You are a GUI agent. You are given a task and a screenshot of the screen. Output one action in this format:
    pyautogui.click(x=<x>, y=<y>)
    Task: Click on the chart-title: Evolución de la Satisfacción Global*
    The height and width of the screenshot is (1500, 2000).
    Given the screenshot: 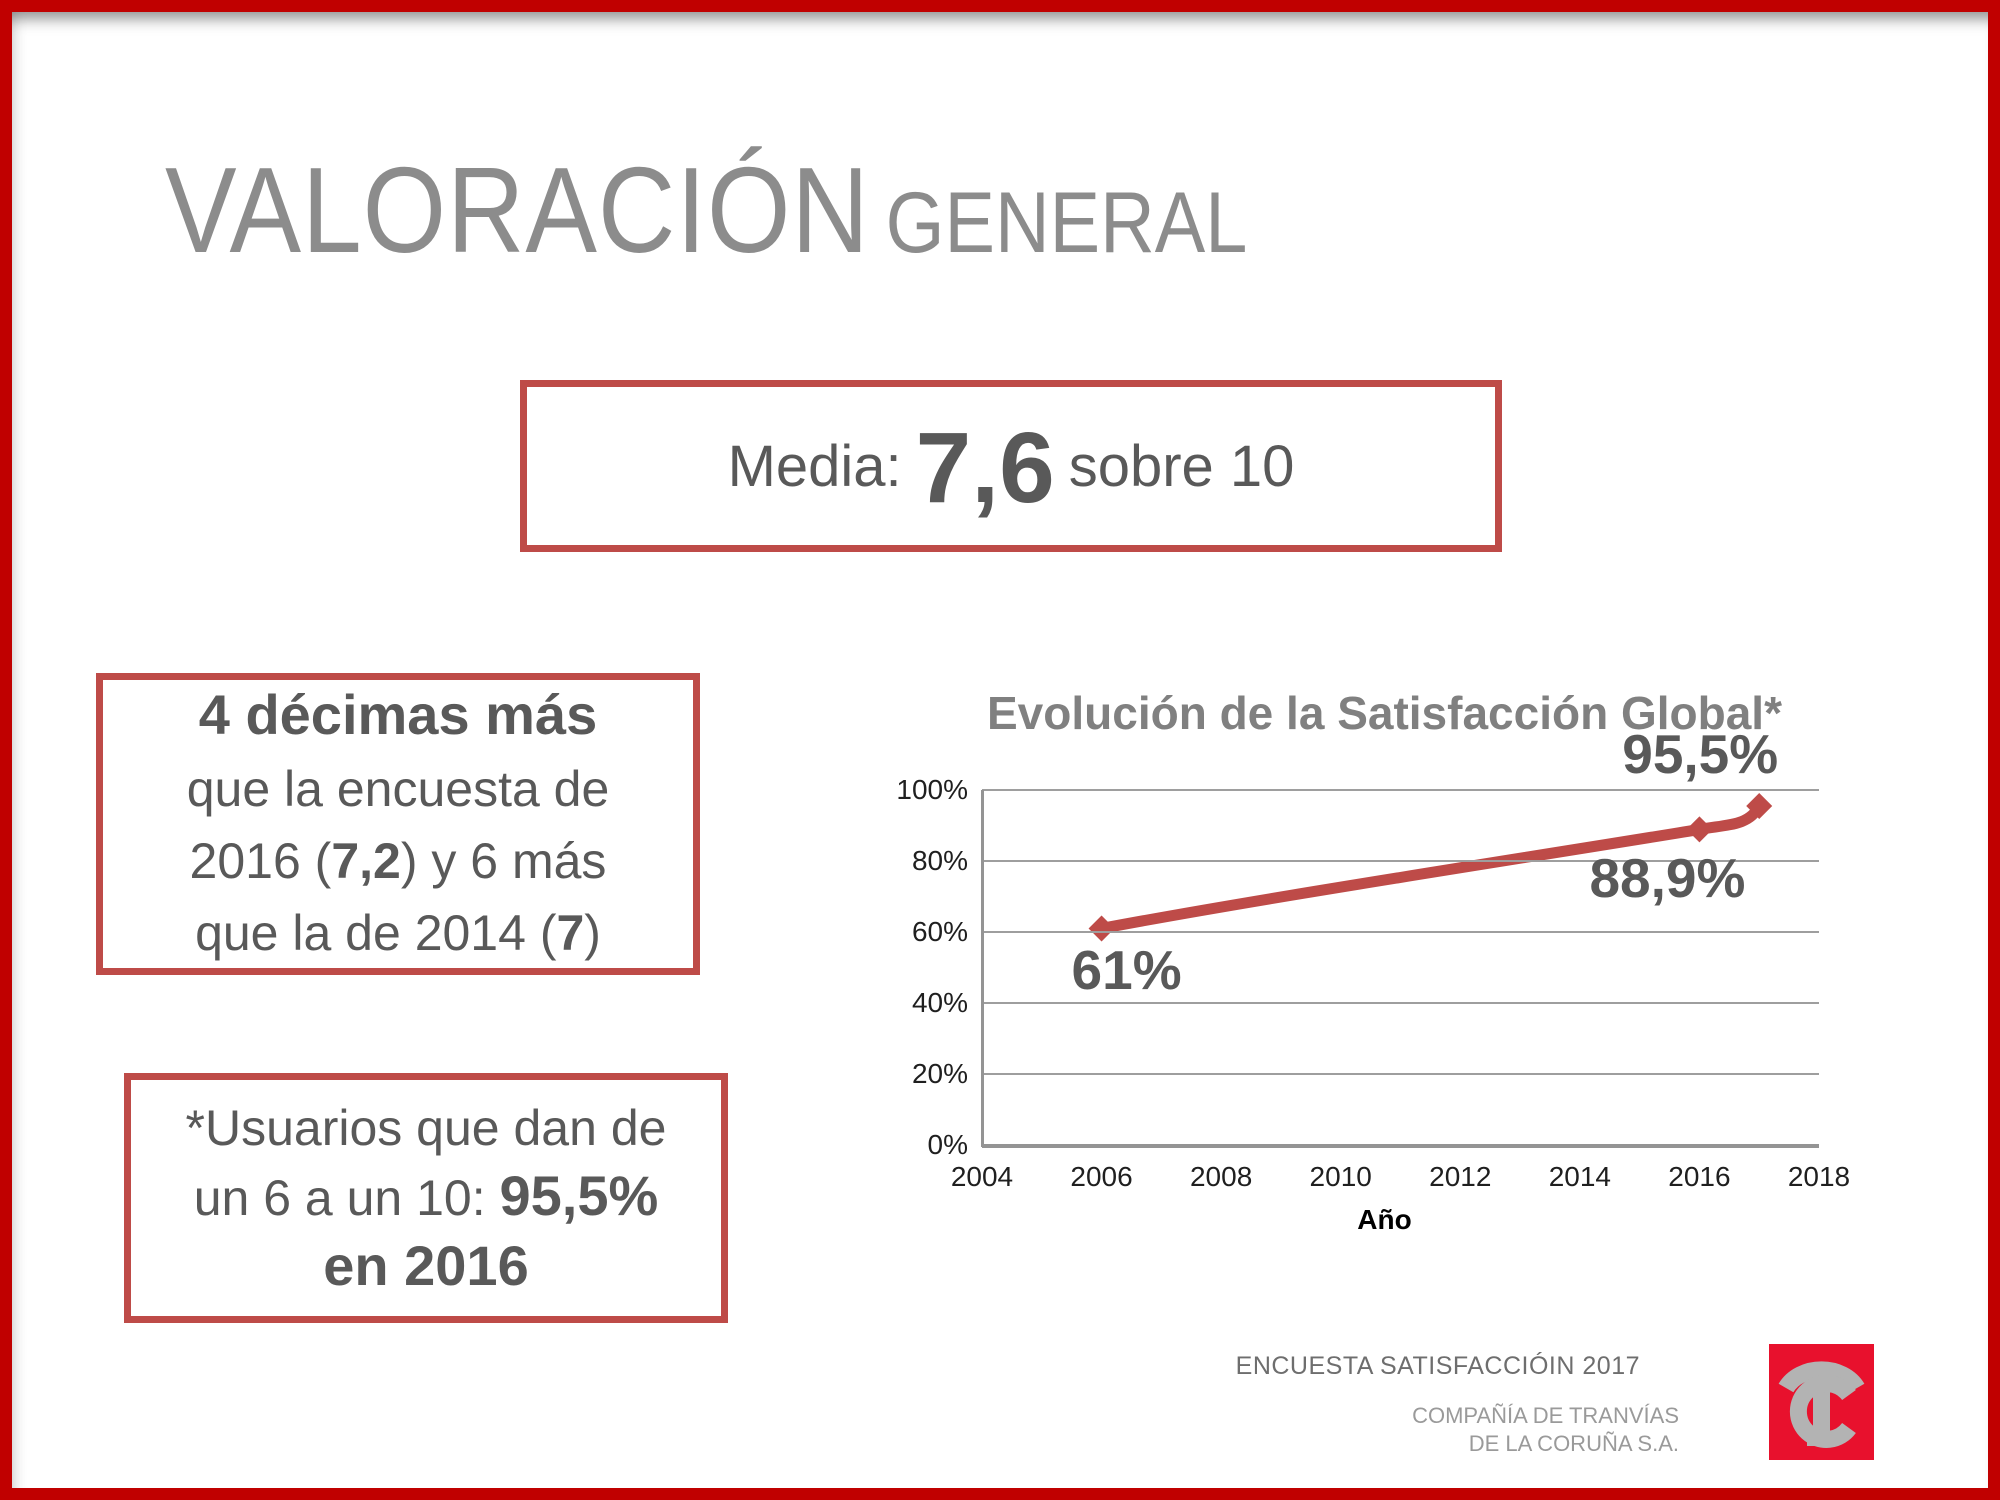 What is the action you would take?
    pyautogui.click(x=1384, y=713)
    